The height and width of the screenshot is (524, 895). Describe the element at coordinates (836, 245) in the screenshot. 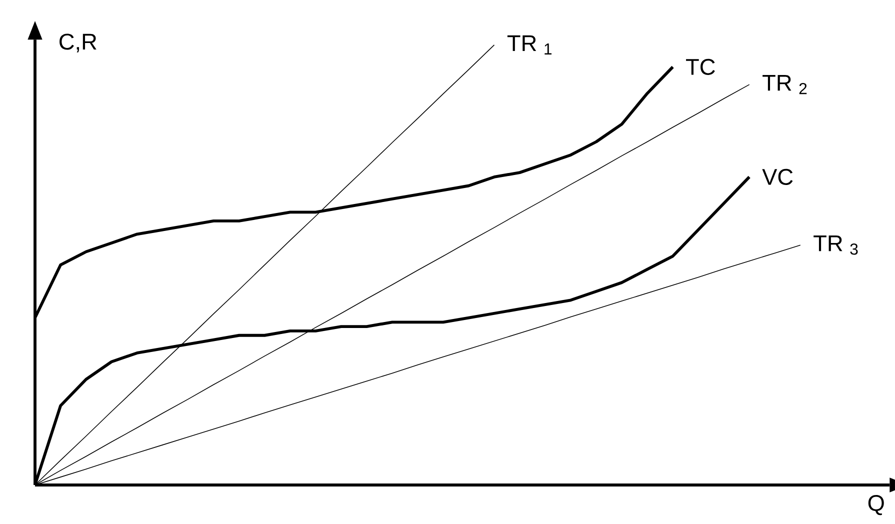

I see `series-label: TR $_{3}$` at that location.